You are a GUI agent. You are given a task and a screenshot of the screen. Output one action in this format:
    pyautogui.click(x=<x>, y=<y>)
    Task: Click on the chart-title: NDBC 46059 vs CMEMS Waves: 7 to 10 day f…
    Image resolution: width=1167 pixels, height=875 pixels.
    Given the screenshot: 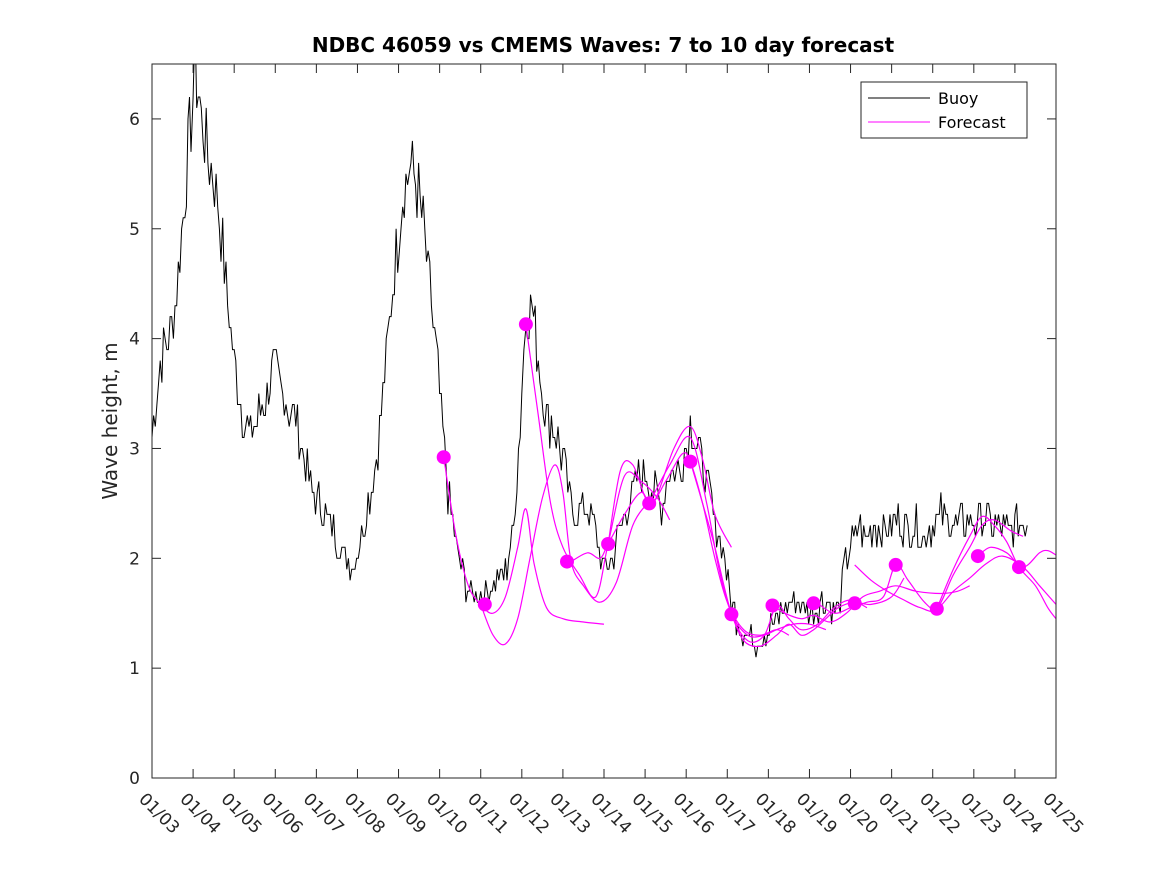 What is the action you would take?
    pyautogui.click(x=603, y=45)
    